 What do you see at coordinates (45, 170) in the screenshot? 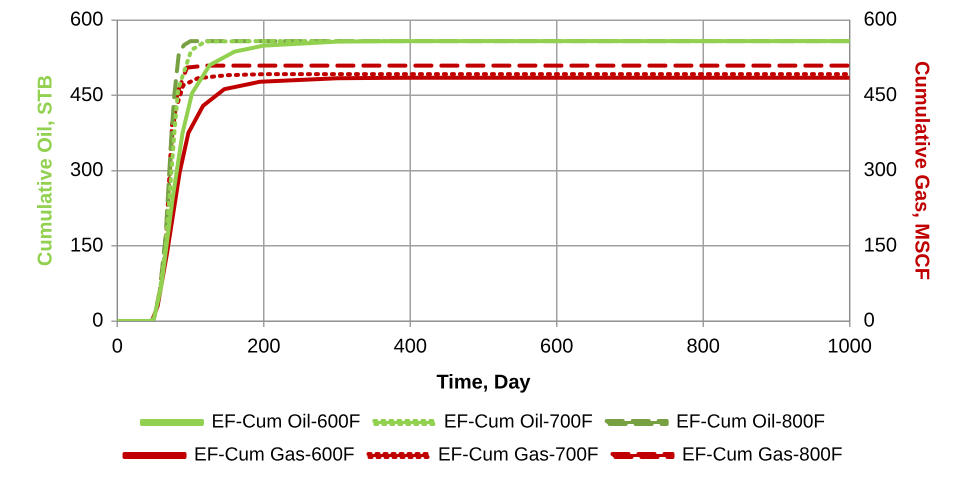
I see `y-axis-title: Cumulative Oil, STB` at bounding box center [45, 170].